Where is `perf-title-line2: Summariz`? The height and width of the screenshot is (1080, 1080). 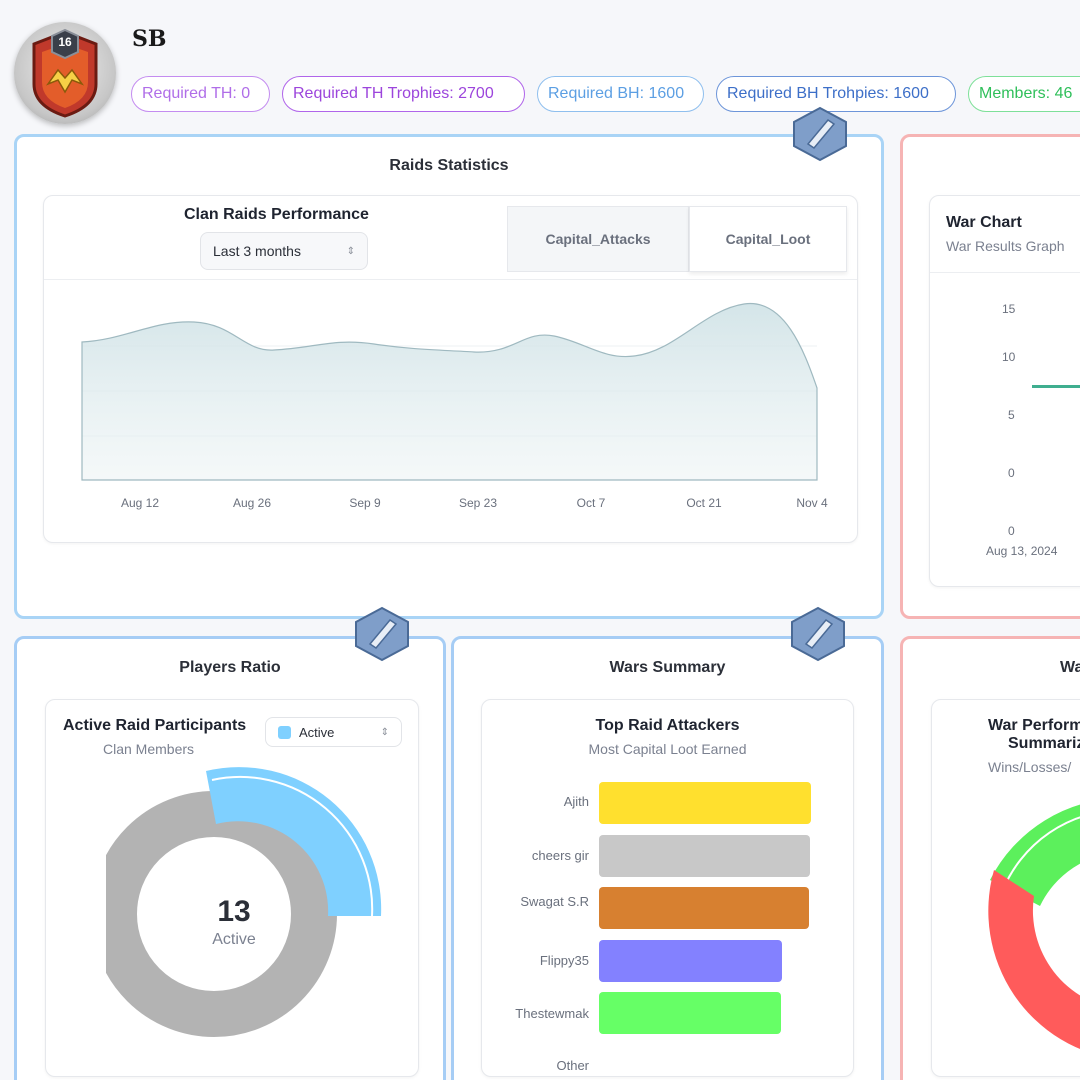
perf-title-line2: Summariz is located at coordinates (1044, 743).